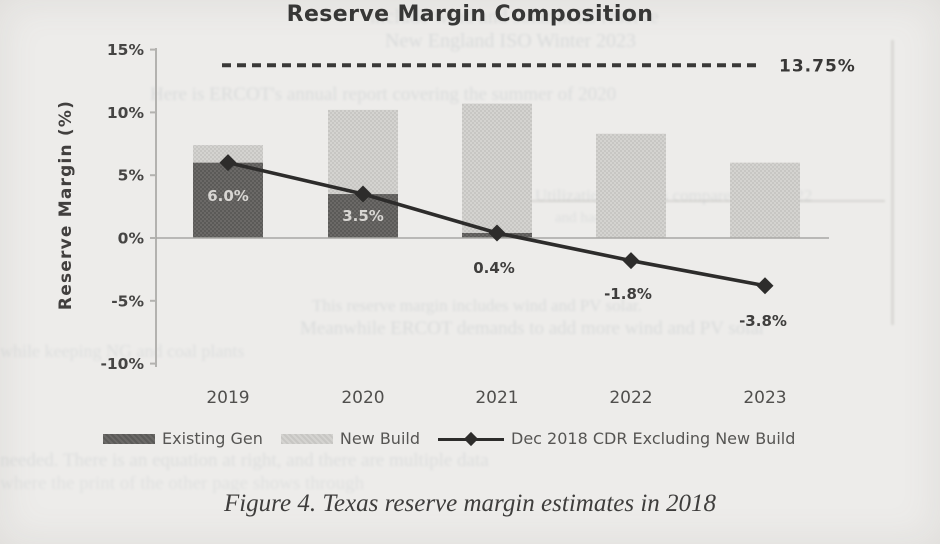 Image resolution: width=940 pixels, height=544 pixels. Describe the element at coordinates (131, 176) in the screenshot. I see `y-tick-label: 5%` at that location.